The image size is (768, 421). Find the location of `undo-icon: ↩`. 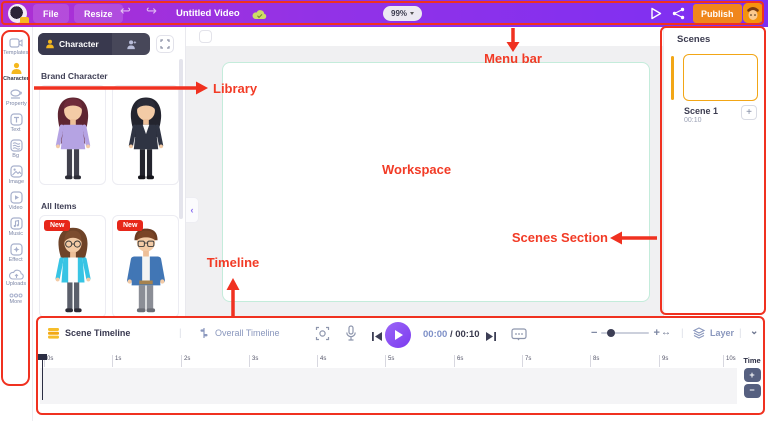

undo-icon: ↩ is located at coordinates (125, 10).